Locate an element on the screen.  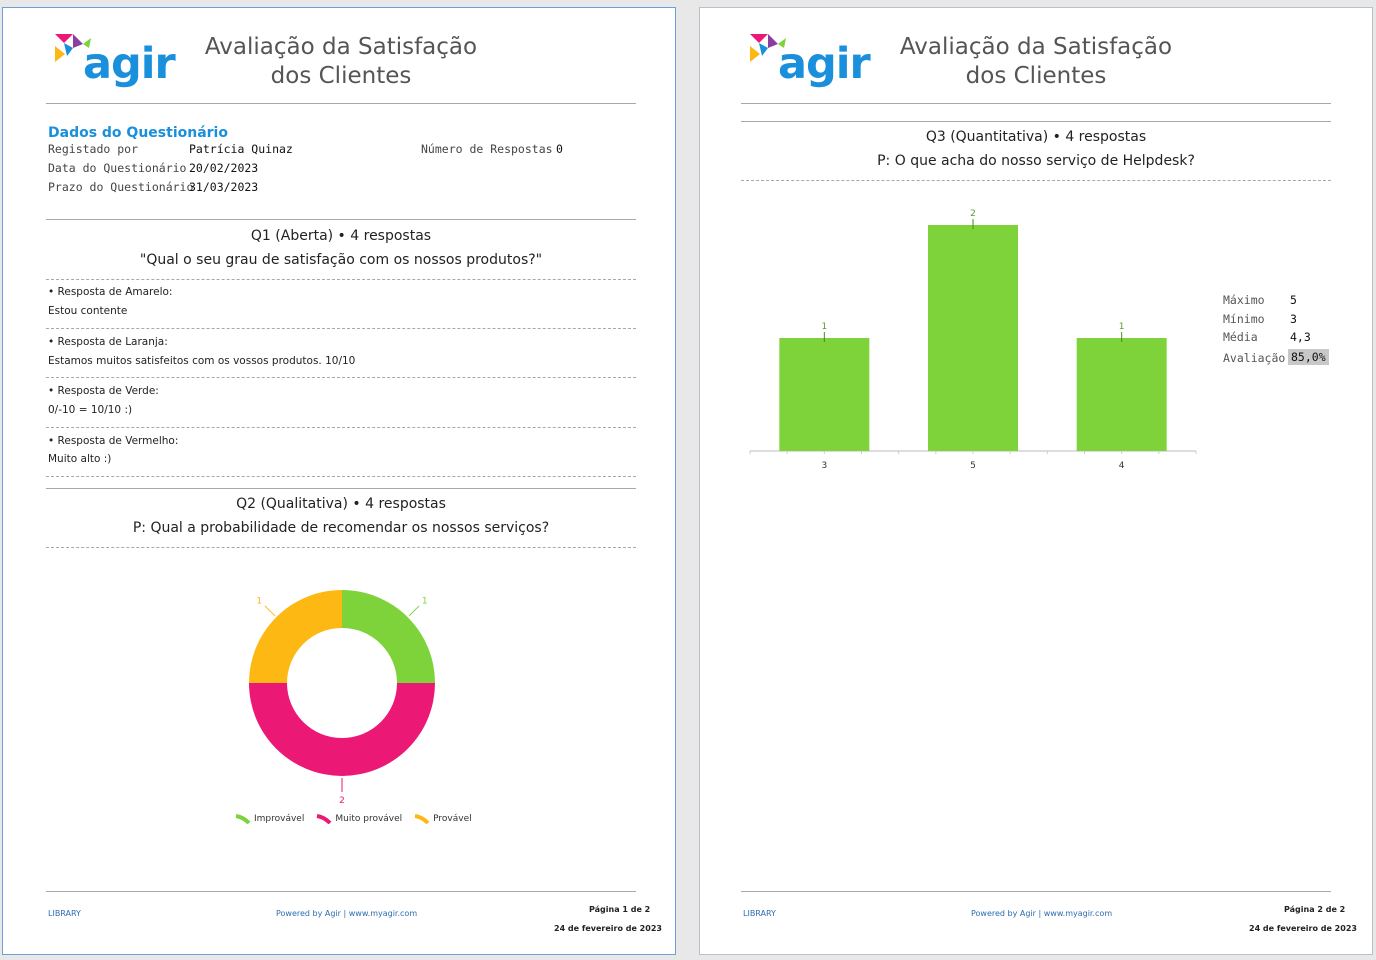
donut-data-label: 2 is located at coordinates (342, 801).